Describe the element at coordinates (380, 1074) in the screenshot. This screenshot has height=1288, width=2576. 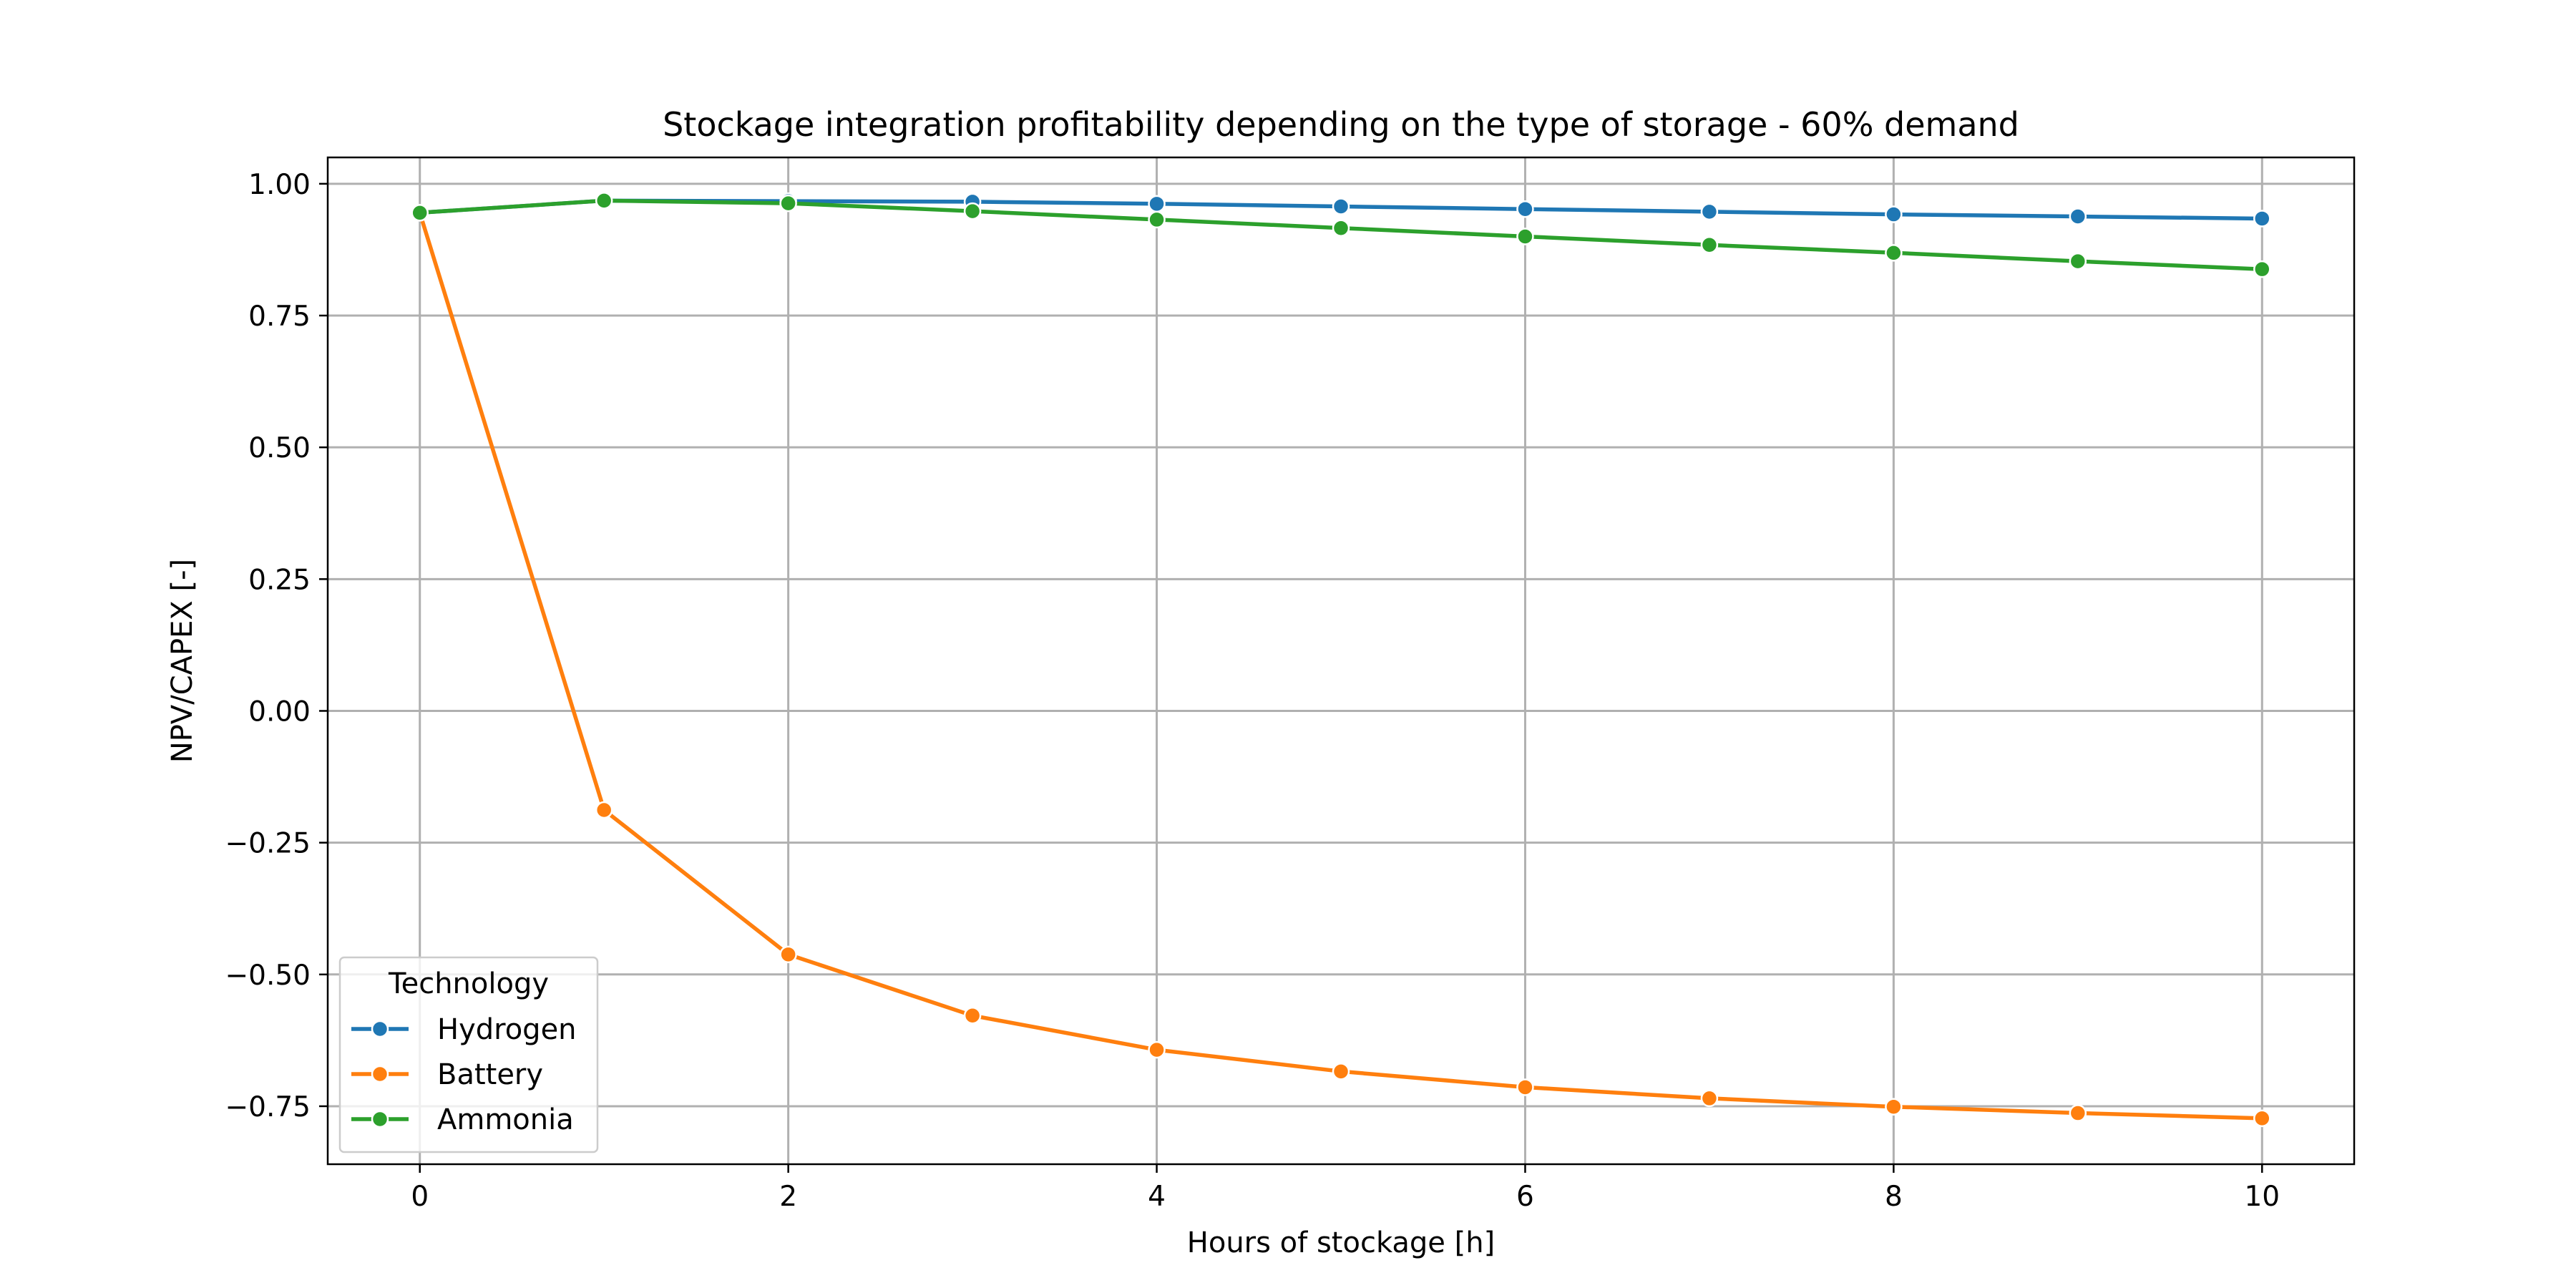
I see `legend-marker-battery` at that location.